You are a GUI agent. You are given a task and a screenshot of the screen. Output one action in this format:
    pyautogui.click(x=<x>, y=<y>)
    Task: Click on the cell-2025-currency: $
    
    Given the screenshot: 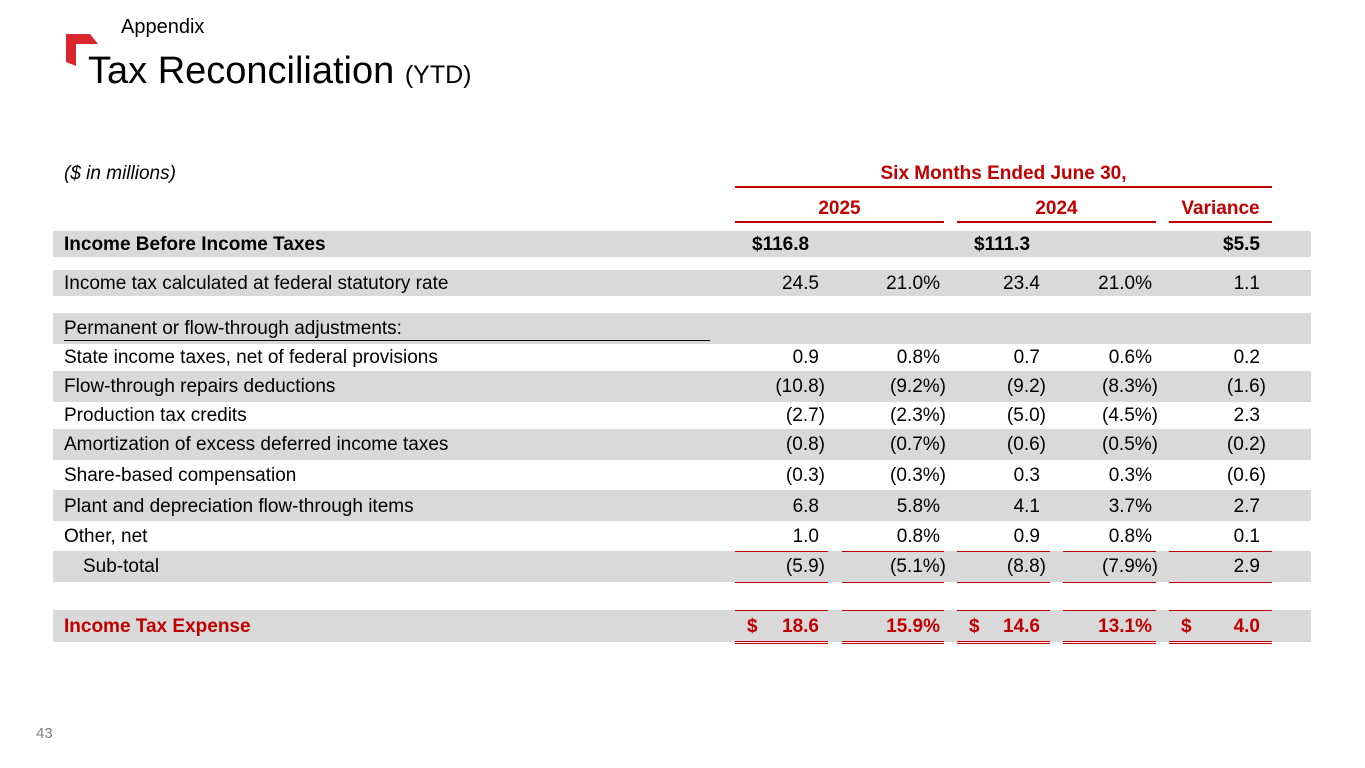 What is the action you would take?
    pyautogui.click(x=752, y=626)
    